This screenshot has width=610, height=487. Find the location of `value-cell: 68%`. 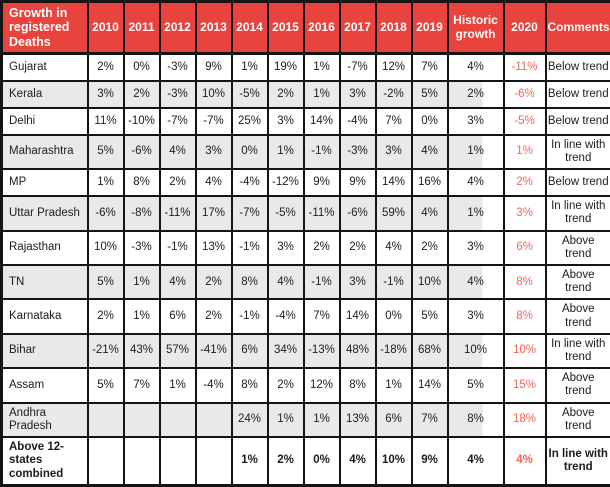

value-cell: 68% is located at coordinates (430, 351).